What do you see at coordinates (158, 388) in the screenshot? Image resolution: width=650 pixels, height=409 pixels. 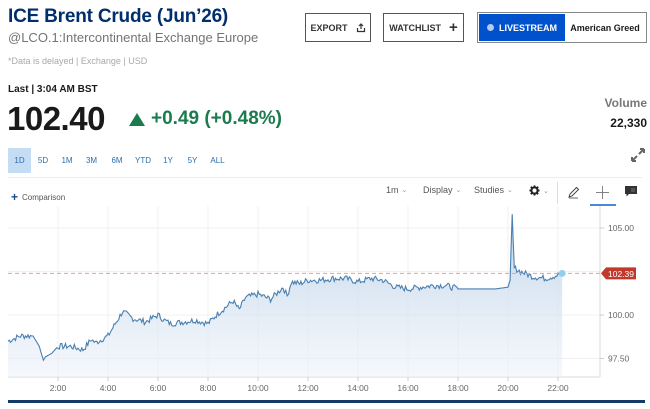 I see `svg-text: 6:00` at bounding box center [158, 388].